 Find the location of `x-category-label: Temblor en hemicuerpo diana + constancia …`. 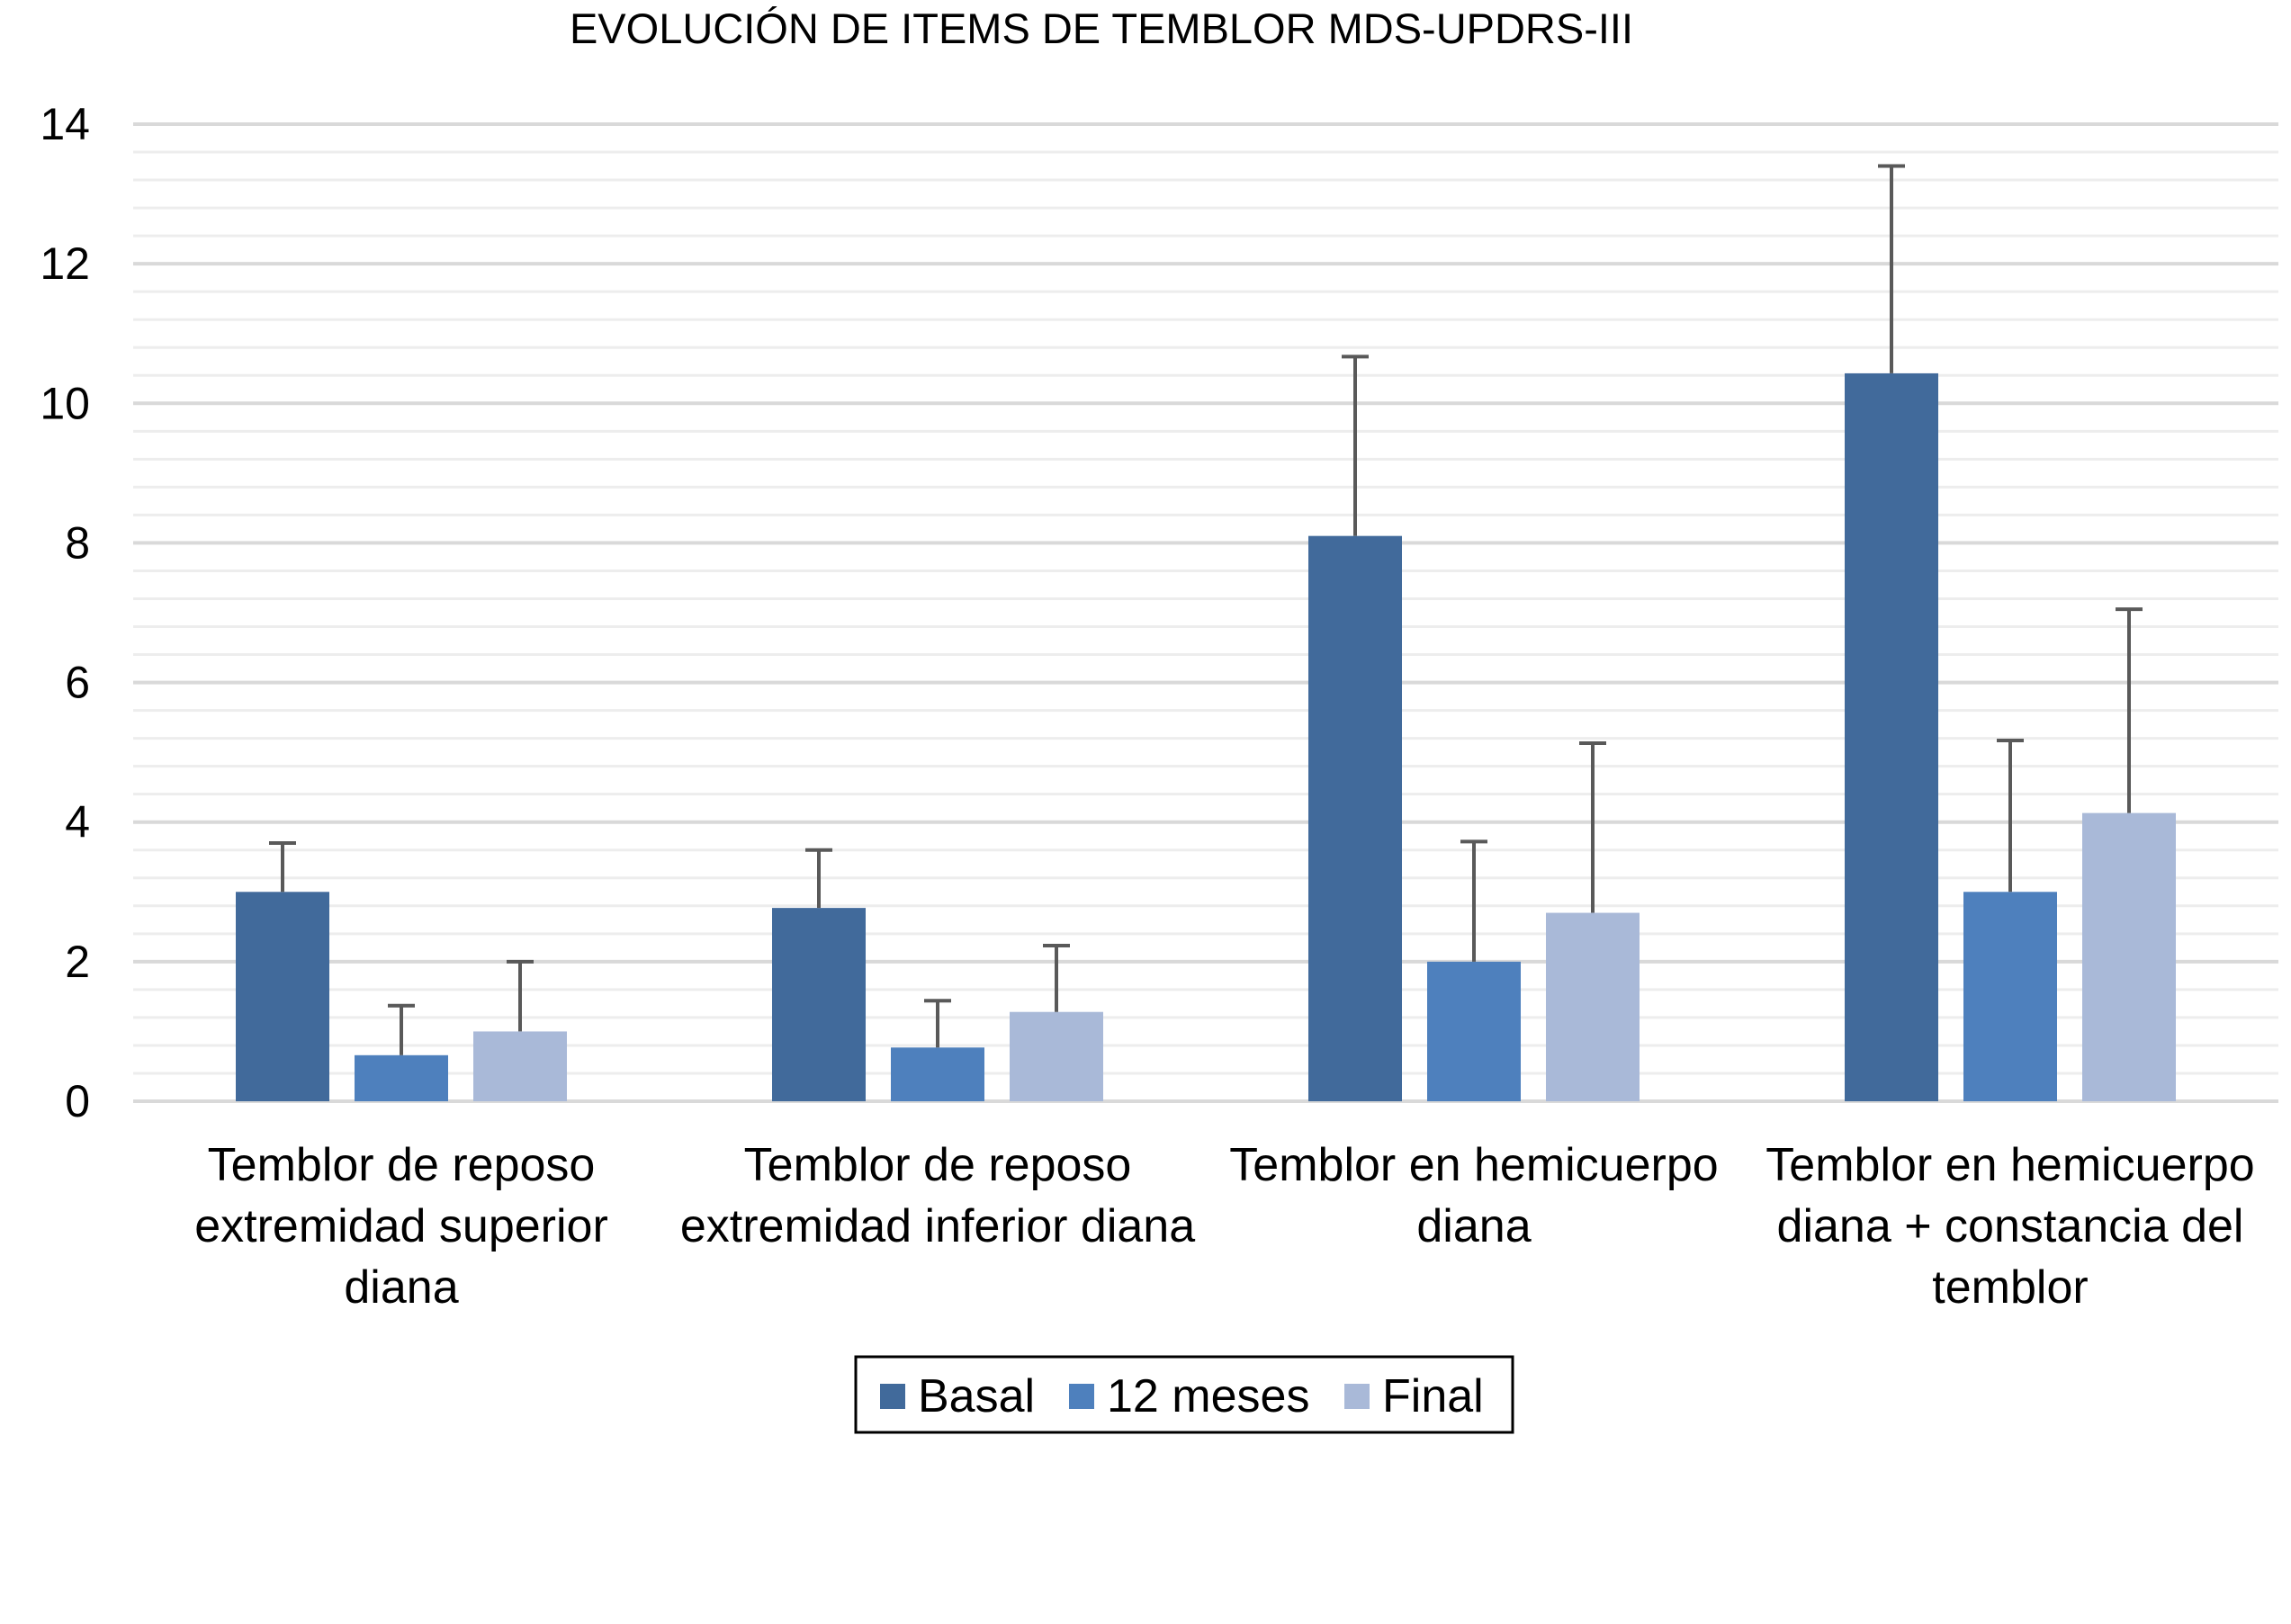

x-category-label: Temblor en hemicuerpo diana + constancia … is located at coordinates (2009, 1226).